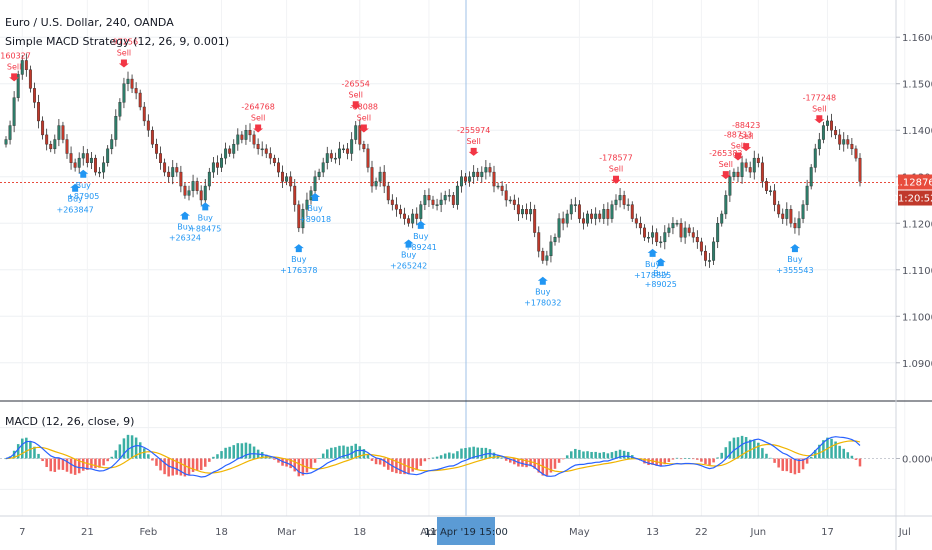 The width and height of the screenshot is (932, 550). I want to click on buy-value: +176378, so click(298, 270).